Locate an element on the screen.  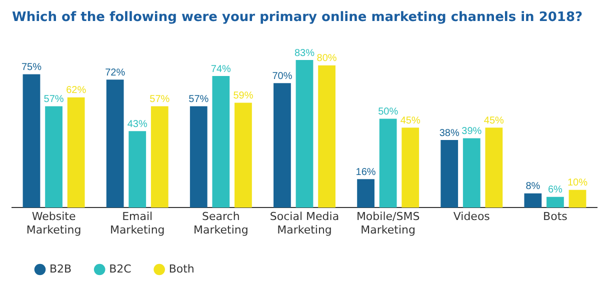
x-tick-label: Website Marketing is located at coordinates (54, 223).